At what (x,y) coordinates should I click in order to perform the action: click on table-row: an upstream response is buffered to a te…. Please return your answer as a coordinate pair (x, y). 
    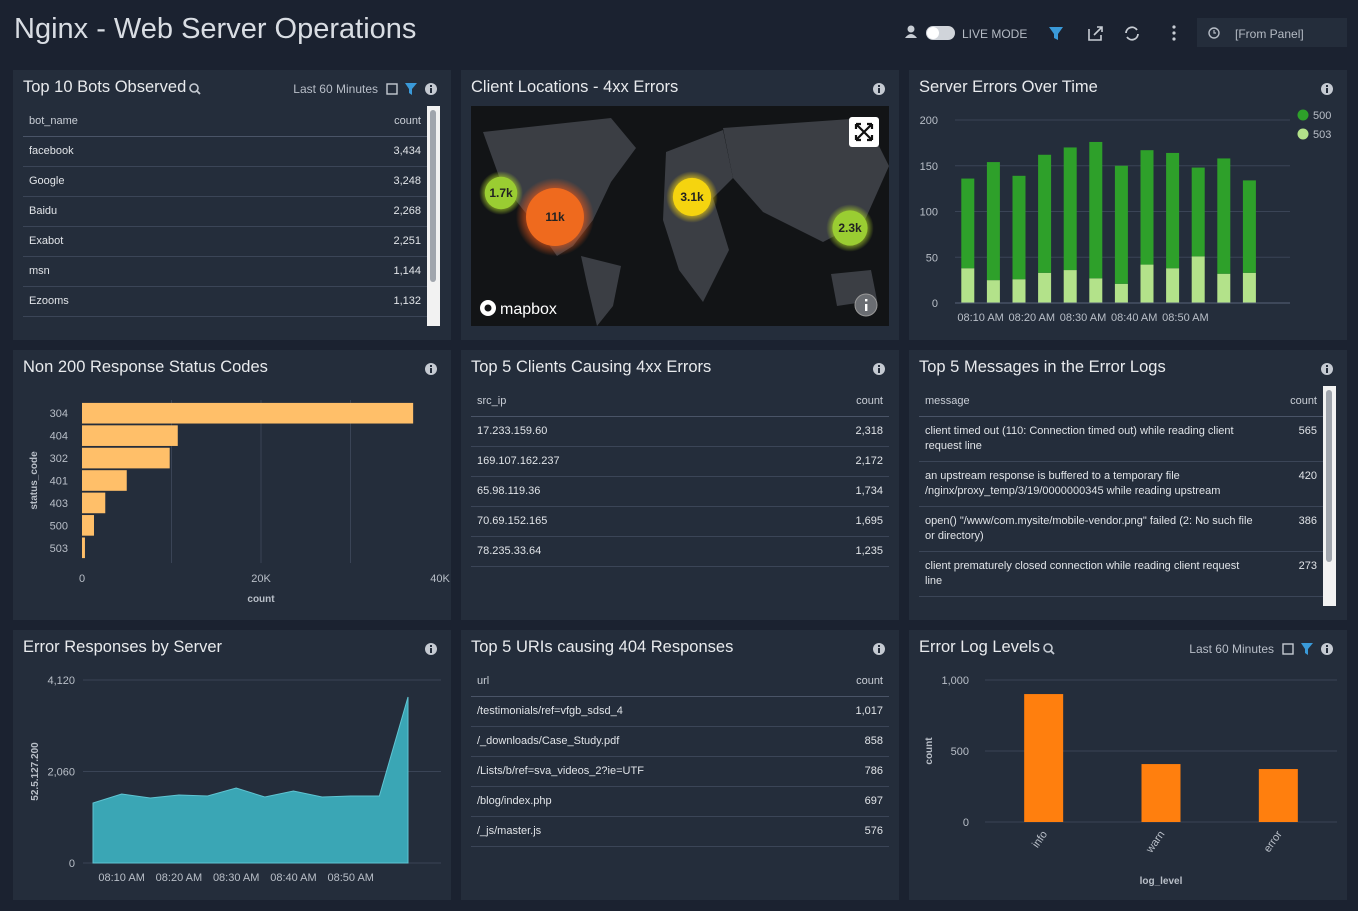
    Looking at the image, I should click on (1121, 484).